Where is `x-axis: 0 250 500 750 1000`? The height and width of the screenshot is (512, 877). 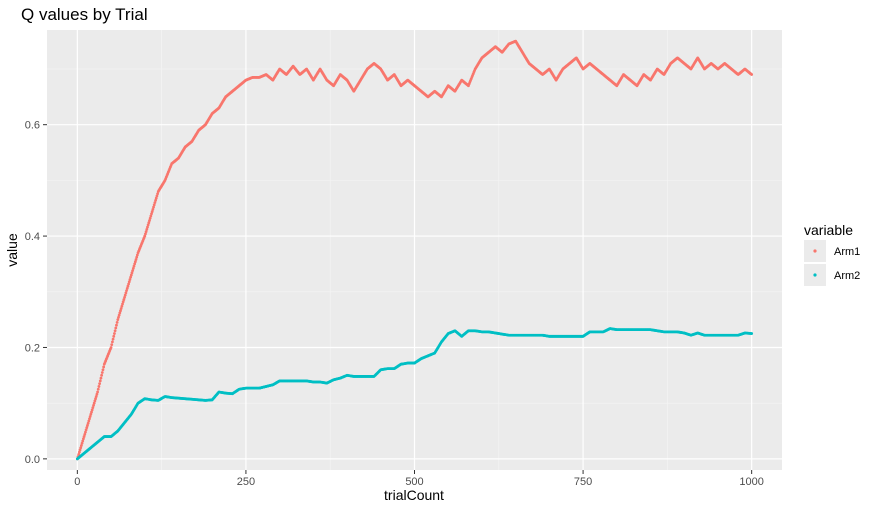 x-axis: 0 250 500 750 1000 is located at coordinates (419, 479).